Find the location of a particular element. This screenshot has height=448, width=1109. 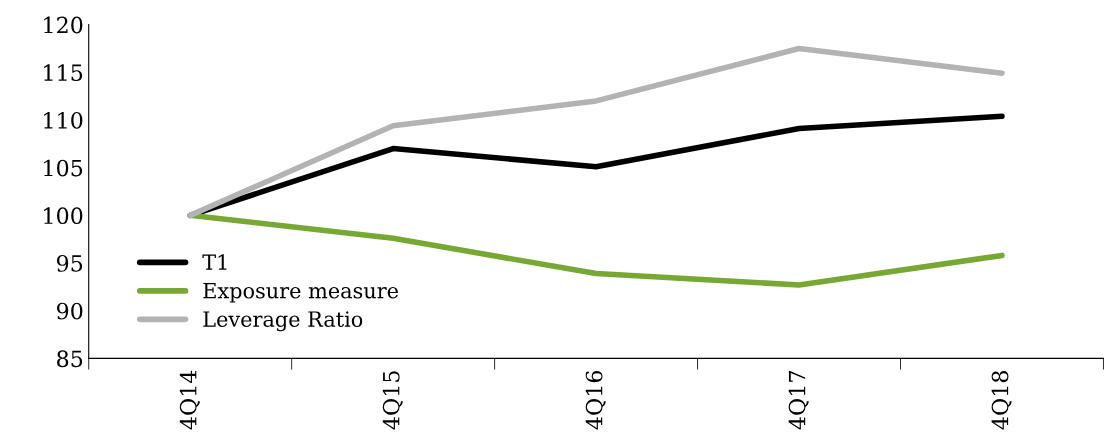

x-tick-label: 4Q15 is located at coordinates (392, 400).